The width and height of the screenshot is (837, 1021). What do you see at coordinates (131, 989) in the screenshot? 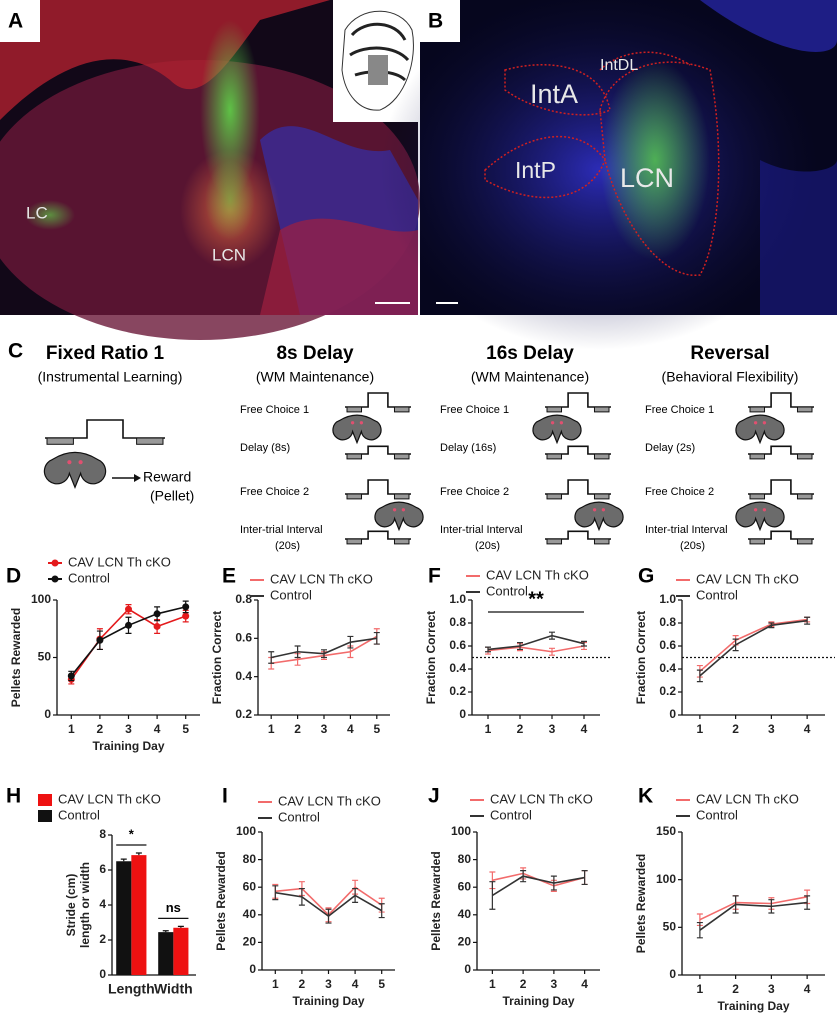
I see `x-tick-label: Length` at bounding box center [131, 989].